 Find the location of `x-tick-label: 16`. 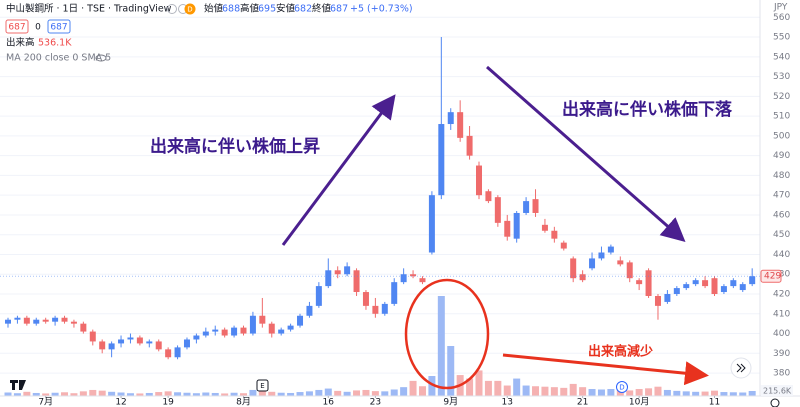

x-tick-label: 16 is located at coordinates (329, 402).